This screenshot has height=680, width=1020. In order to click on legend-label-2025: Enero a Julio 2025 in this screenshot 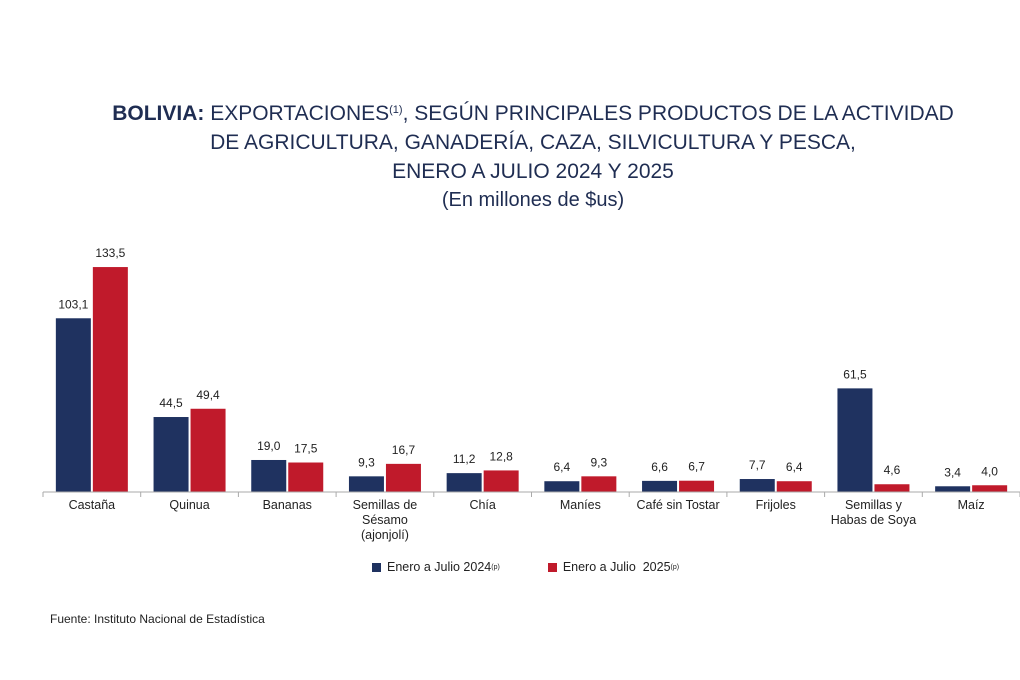, I will do `click(616, 567)`.